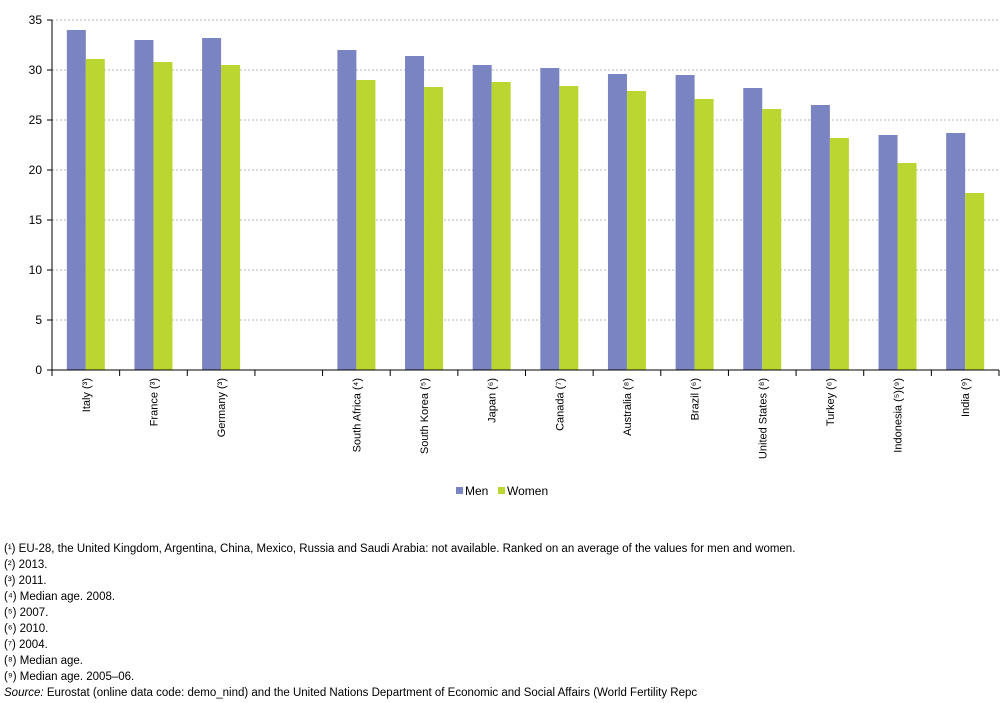  Describe the element at coordinates (26, 629) in the screenshot. I see `footnote: (⁶) 2010.` at that location.